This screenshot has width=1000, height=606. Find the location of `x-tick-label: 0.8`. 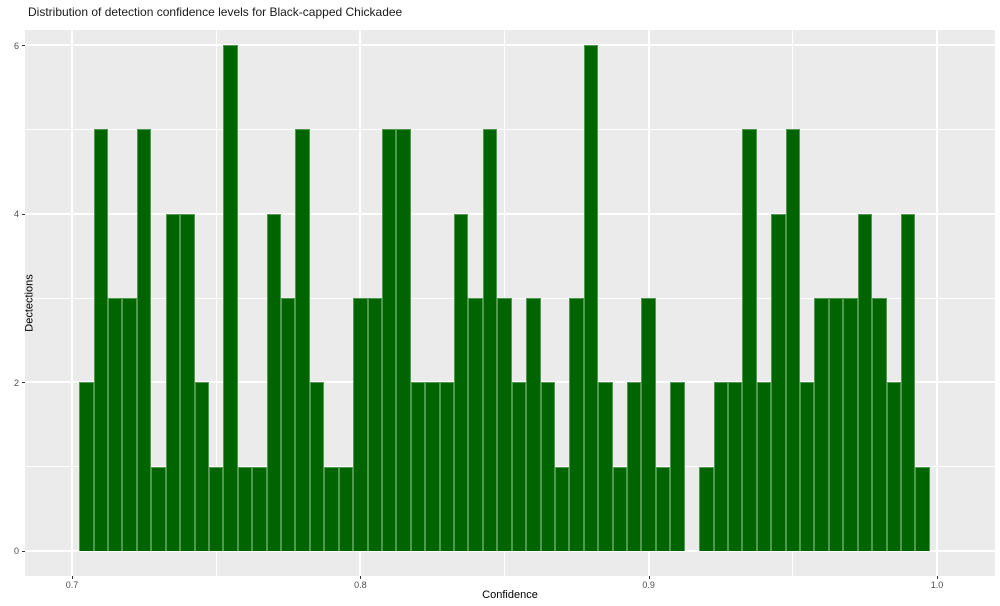

x-tick-label: 0.8 is located at coordinates (360, 585).